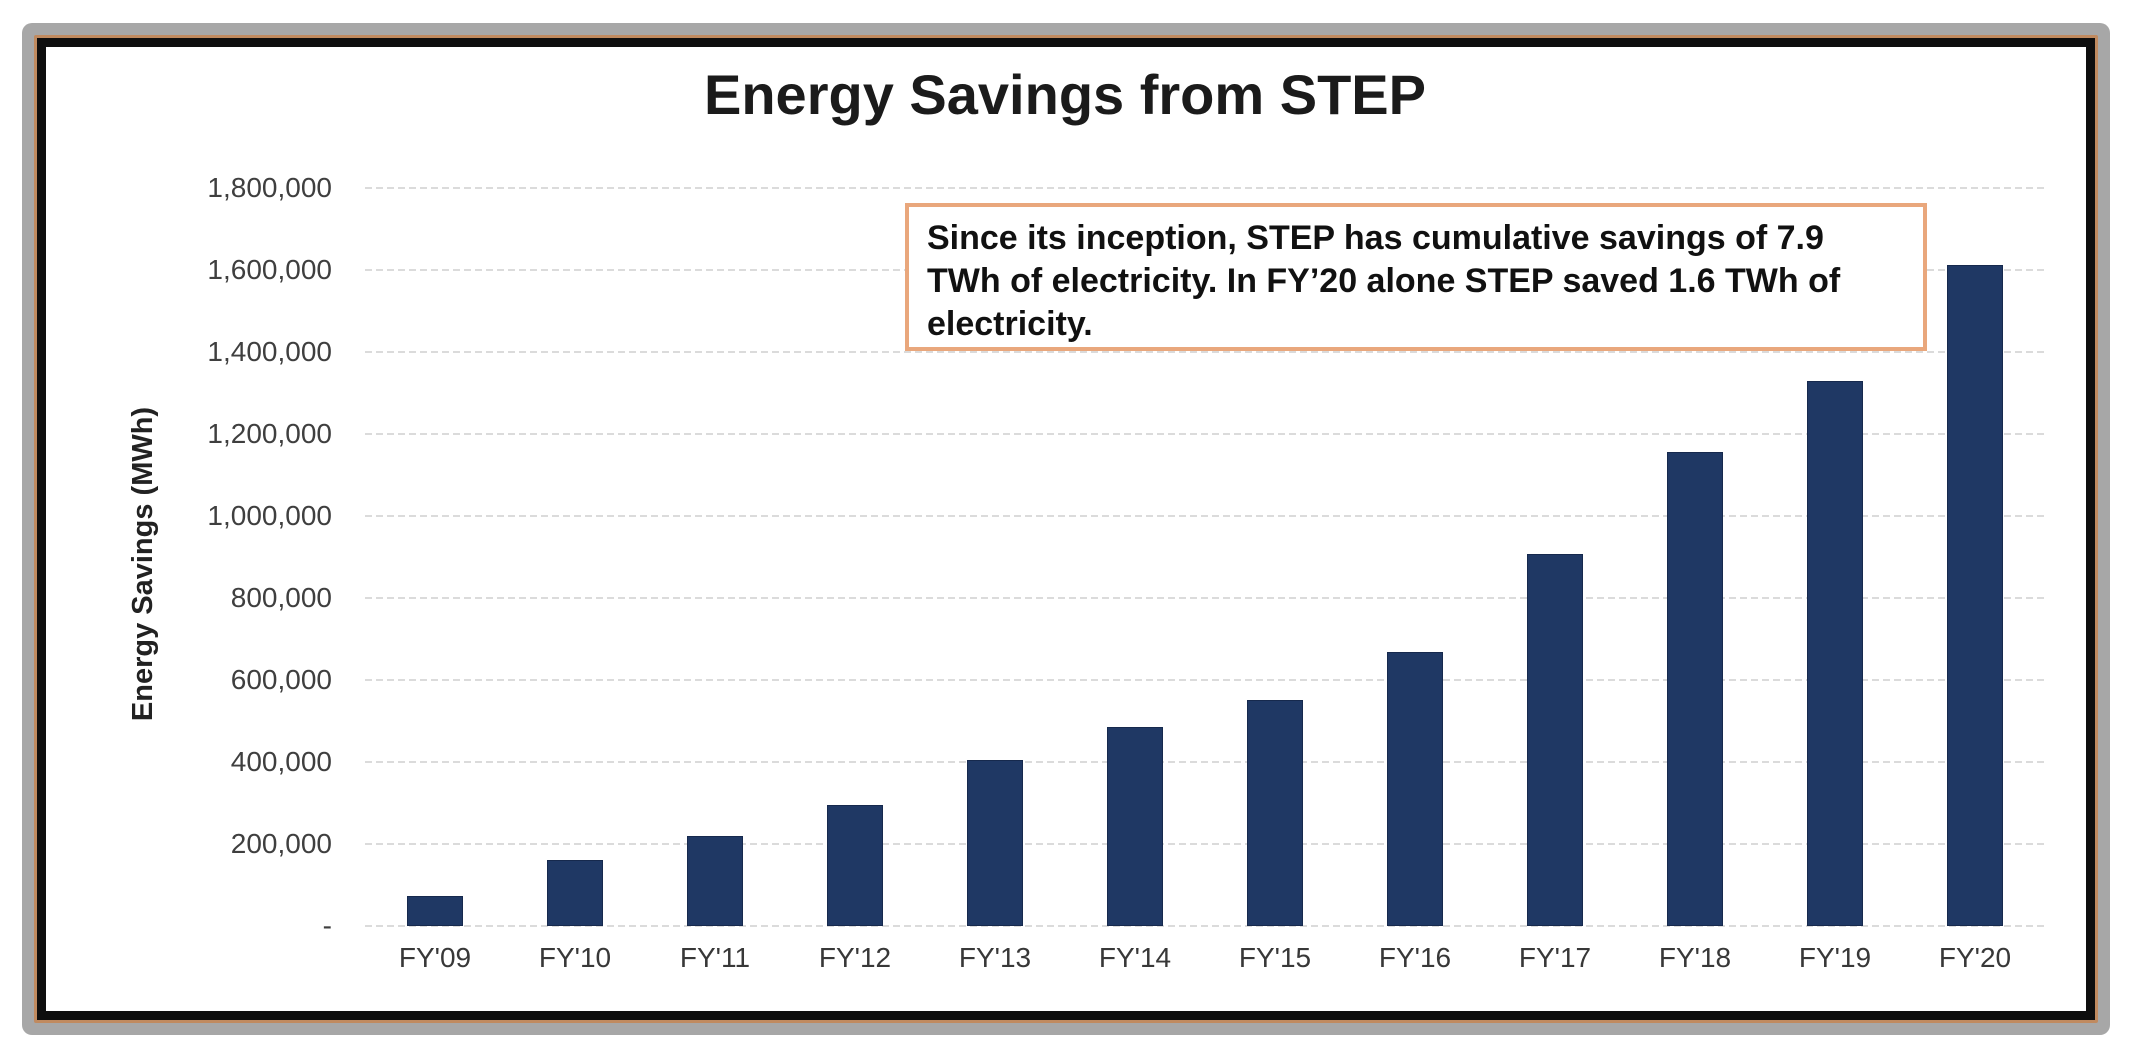  Describe the element at coordinates (1555, 739) in the screenshot. I see `bar-fy17` at that location.